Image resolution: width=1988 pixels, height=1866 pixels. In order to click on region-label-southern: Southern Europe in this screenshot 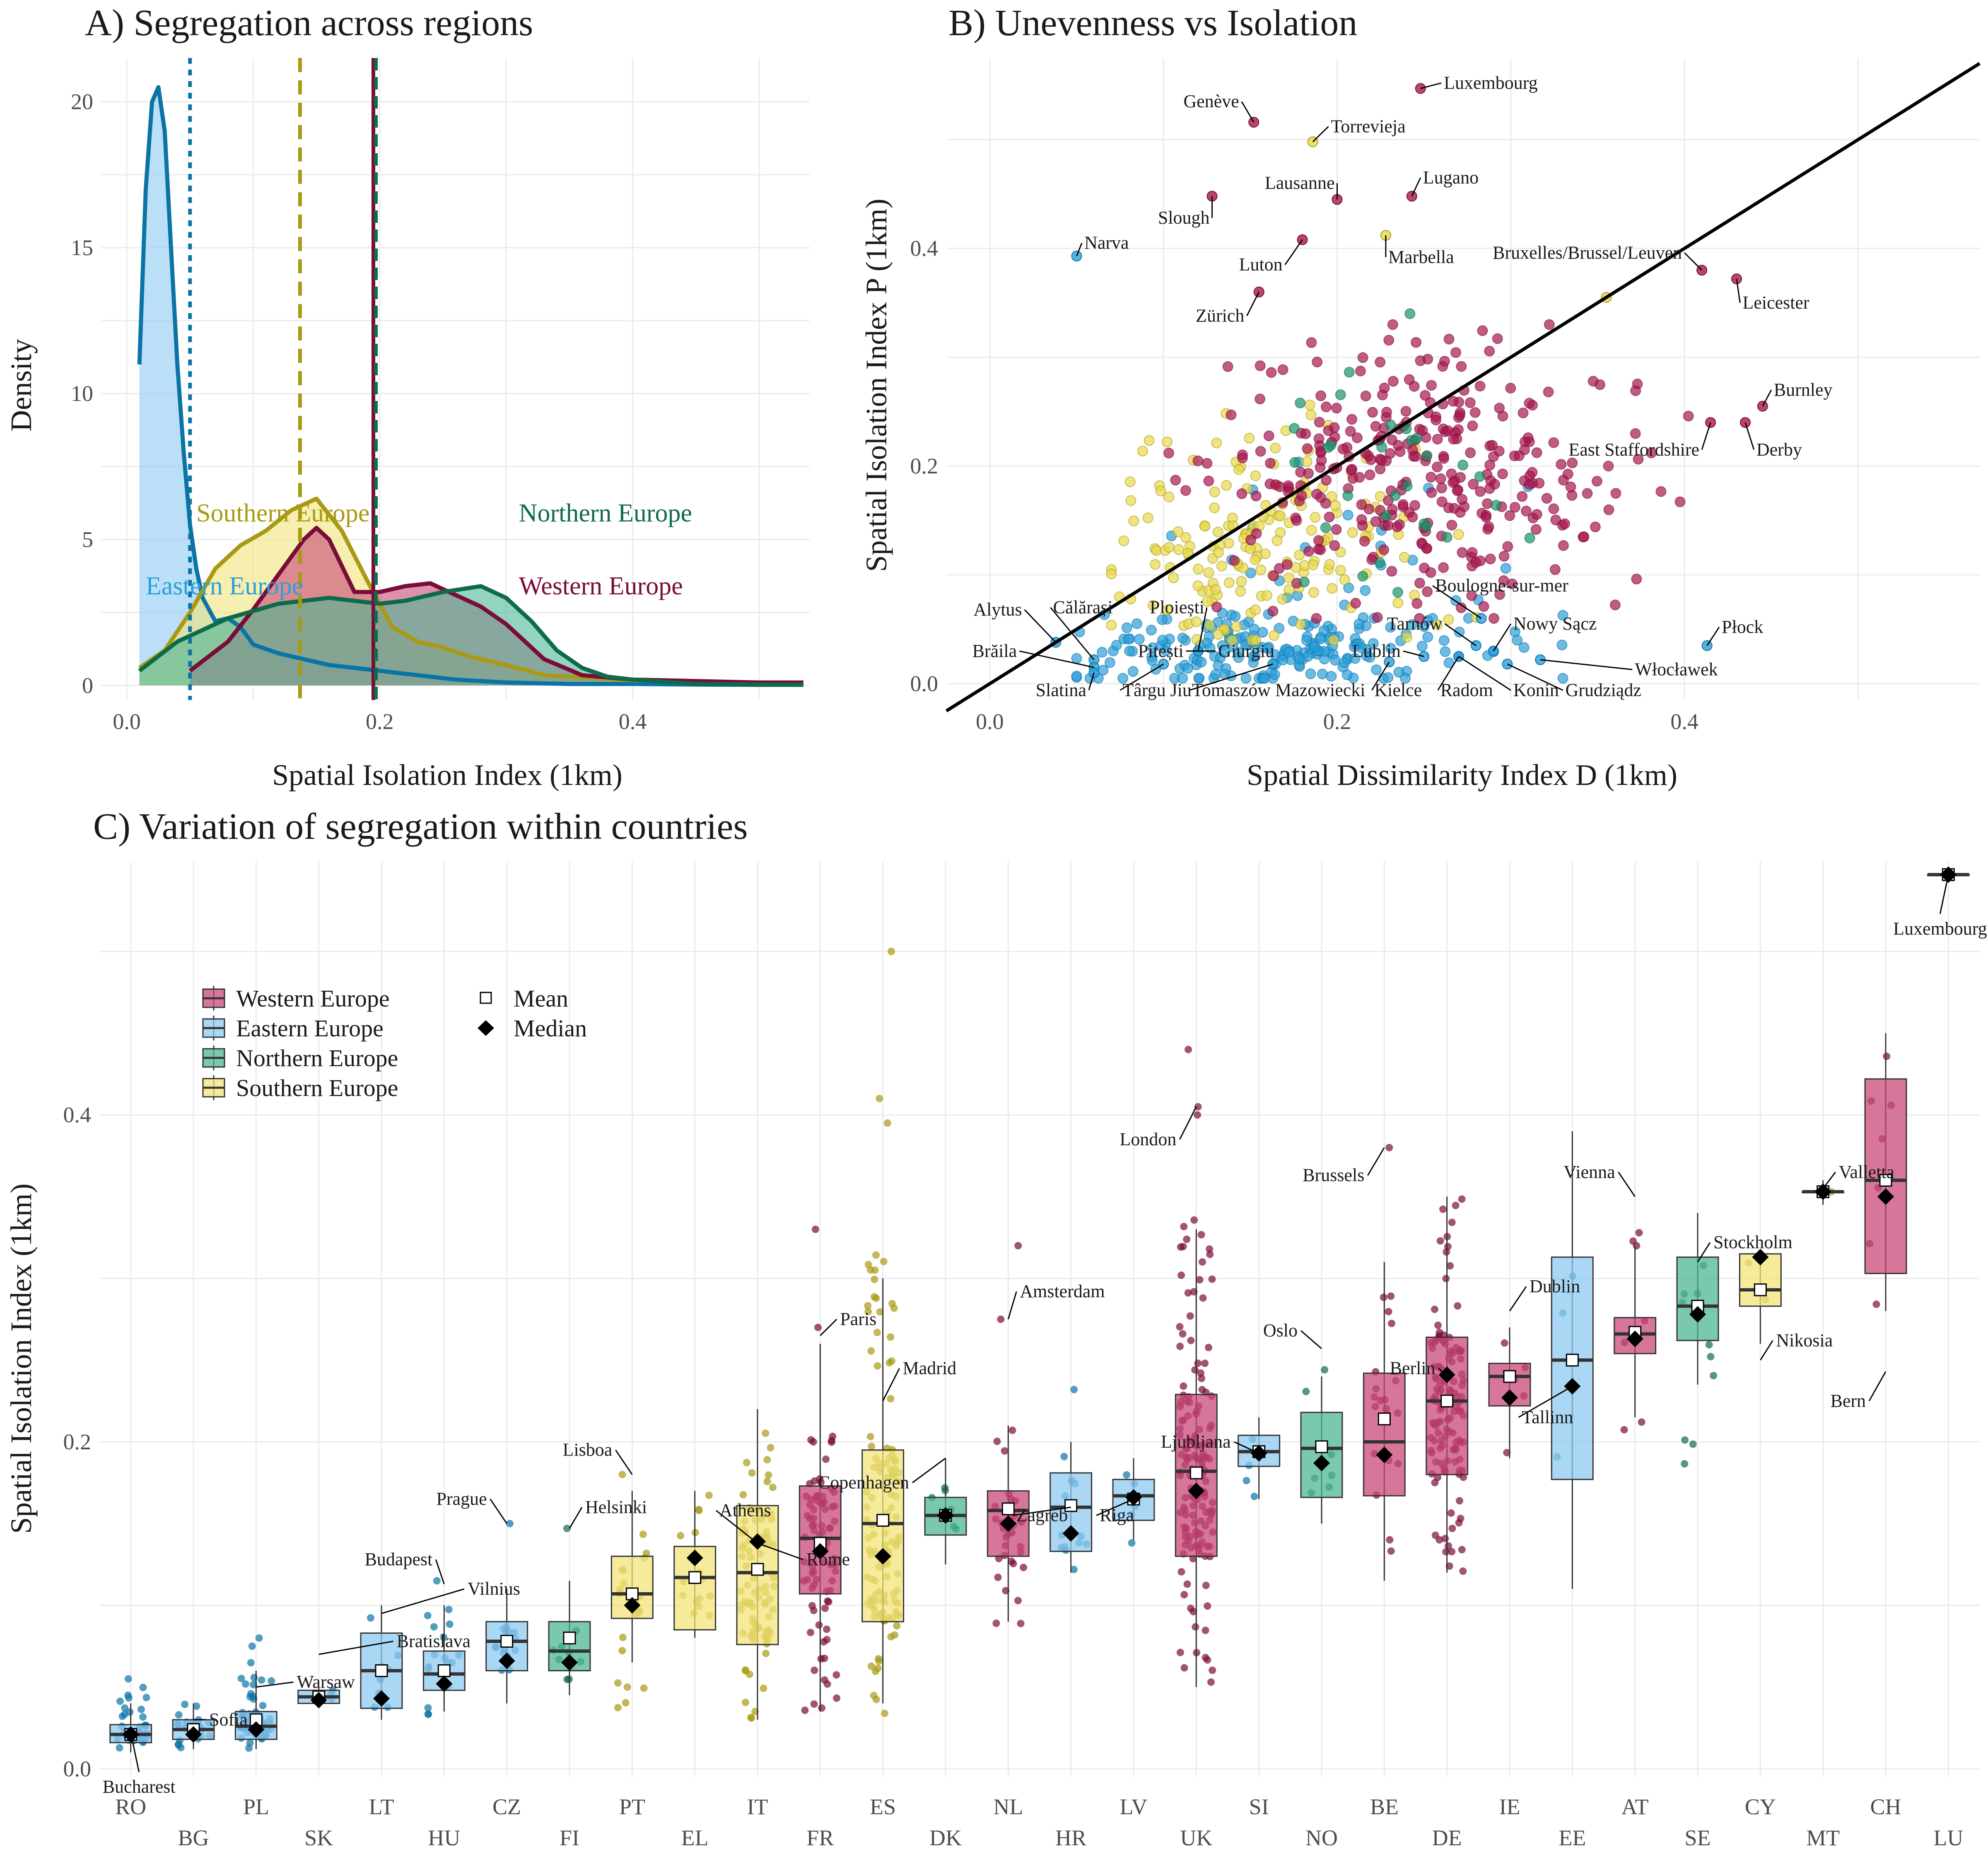, I will do `click(282, 513)`.